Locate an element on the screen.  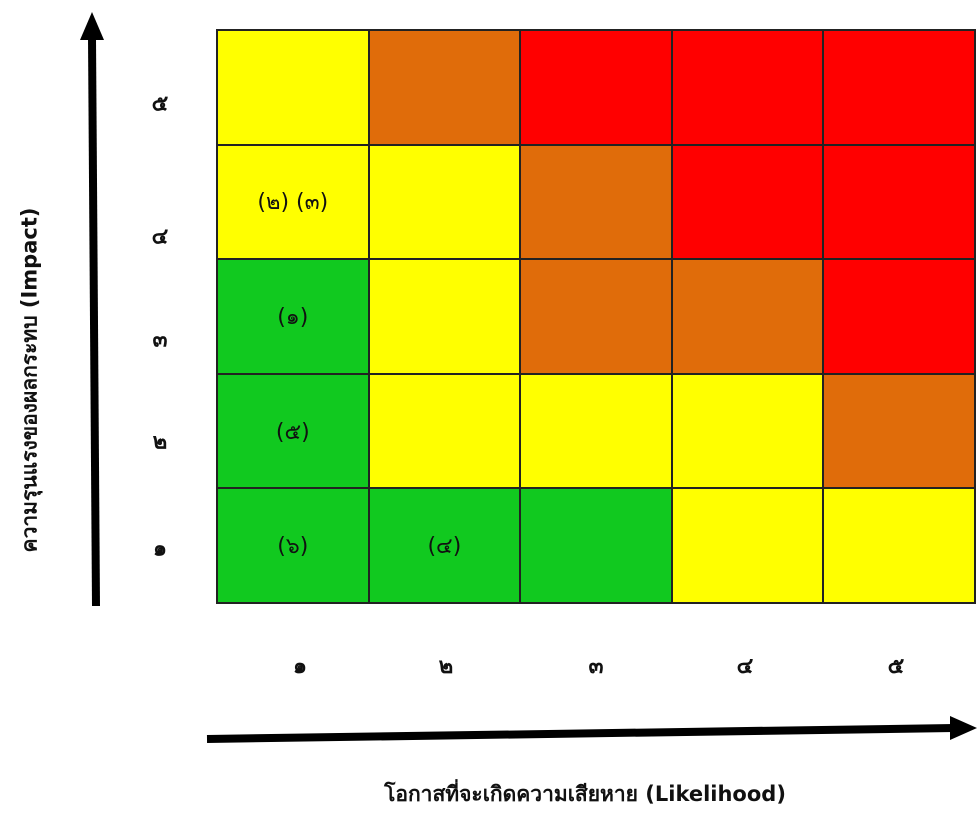
y-axis-title: ความรุนแรงของผลกระทบ (Impact) is located at coordinates (29, 380).